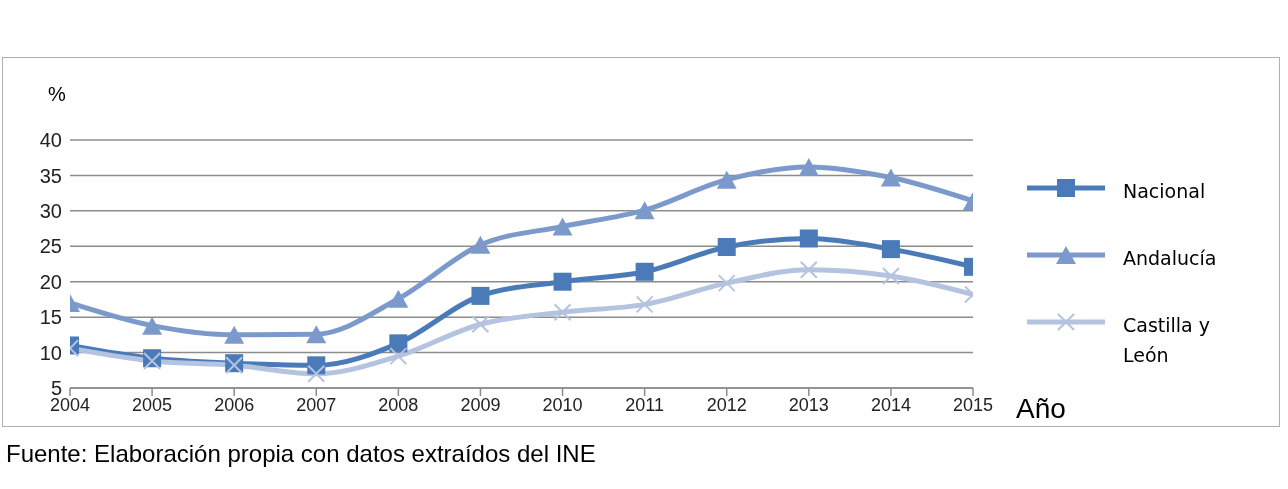  Describe the element at coordinates (726, 404) in the screenshot. I see `x-tick-label: 2012` at that location.